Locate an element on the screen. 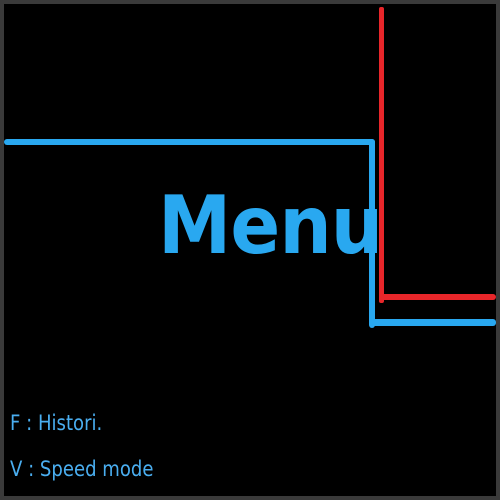  menu-title: Menu is located at coordinates (270, 225).